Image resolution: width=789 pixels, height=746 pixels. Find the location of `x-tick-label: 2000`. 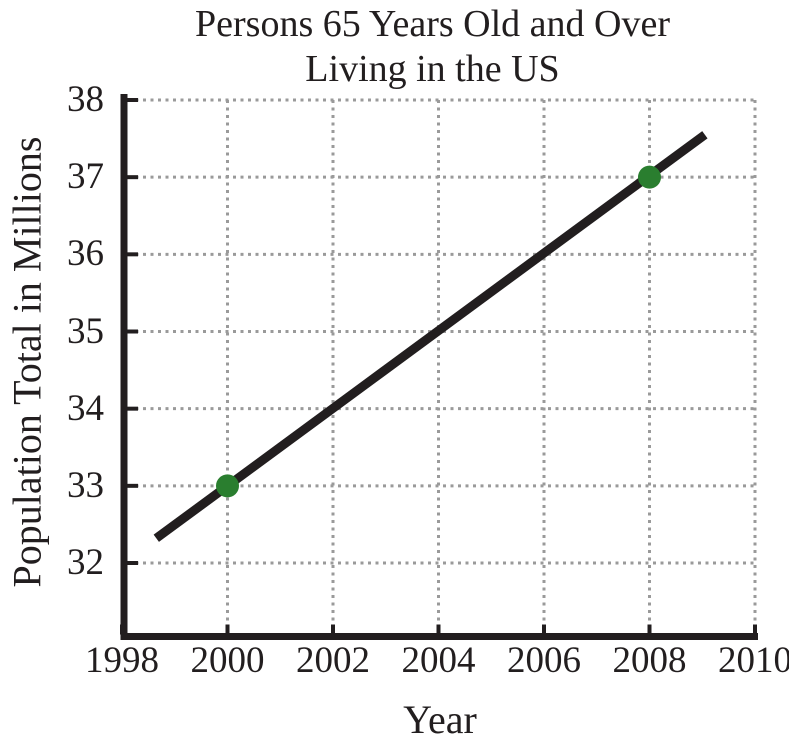

x-tick-label: 2000 is located at coordinates (227, 660).